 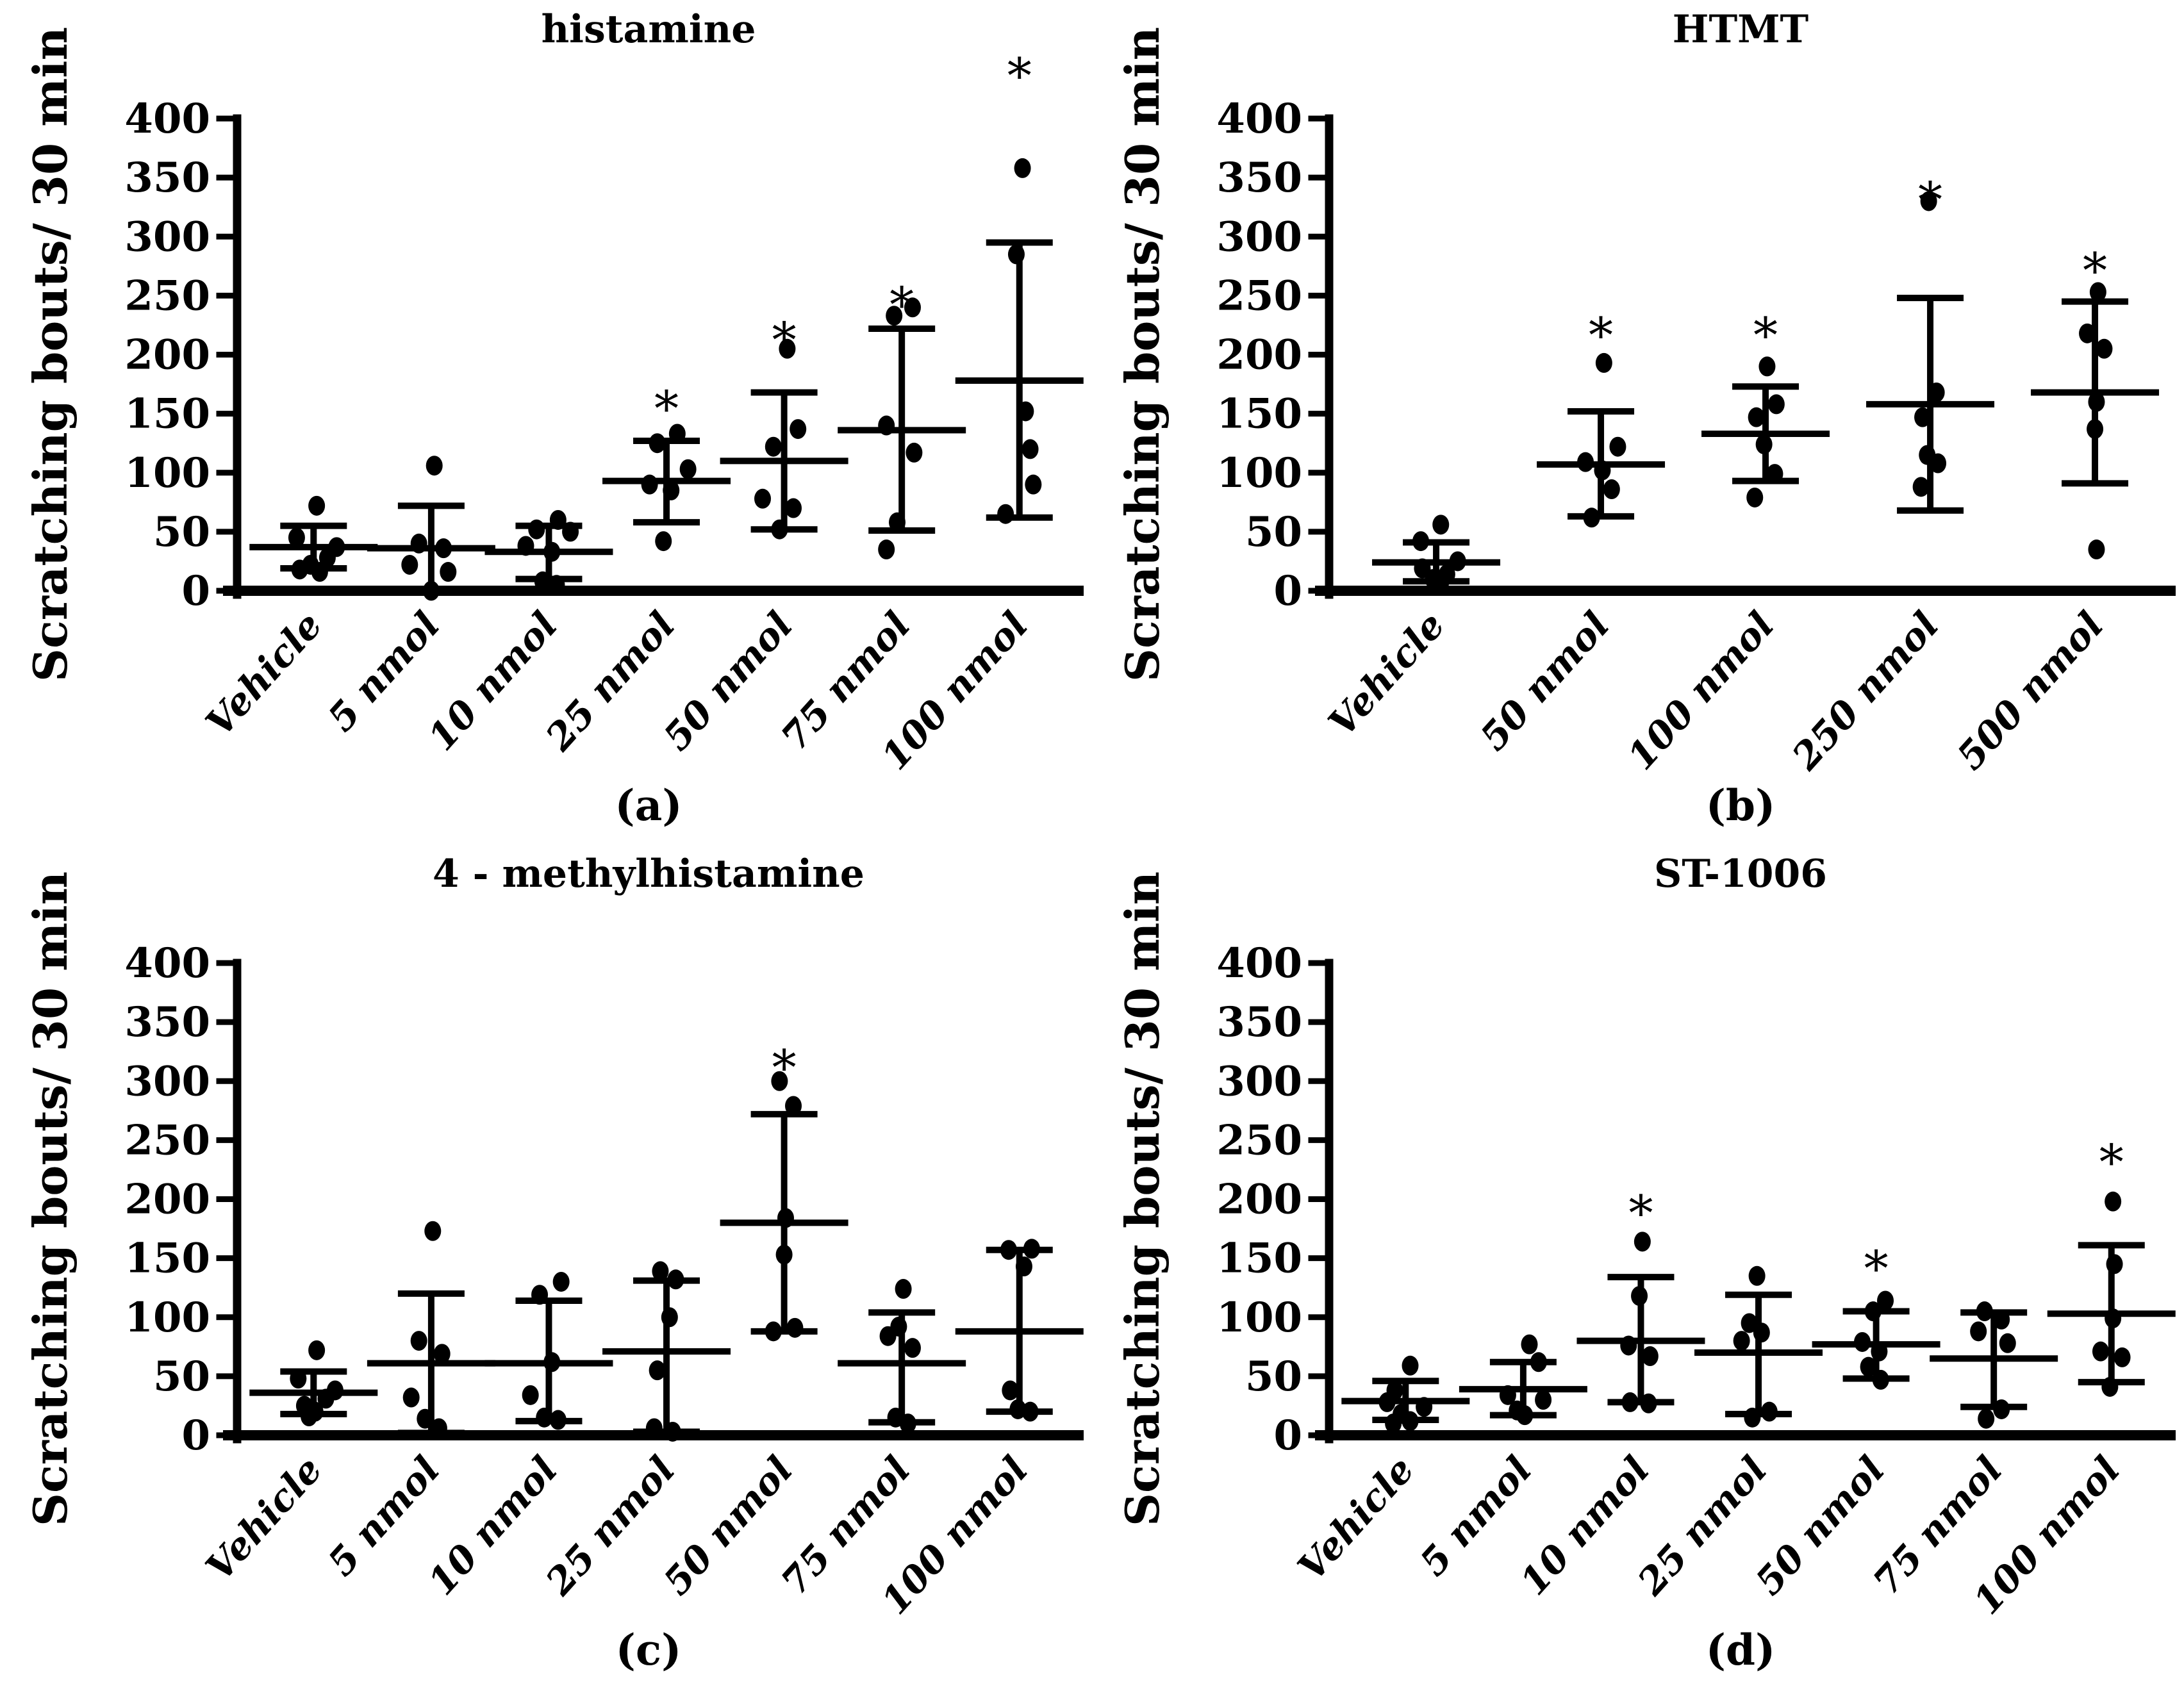 What do you see at coordinates (1020, 1331) in the screenshot?
I see `group-100-nmol` at bounding box center [1020, 1331].